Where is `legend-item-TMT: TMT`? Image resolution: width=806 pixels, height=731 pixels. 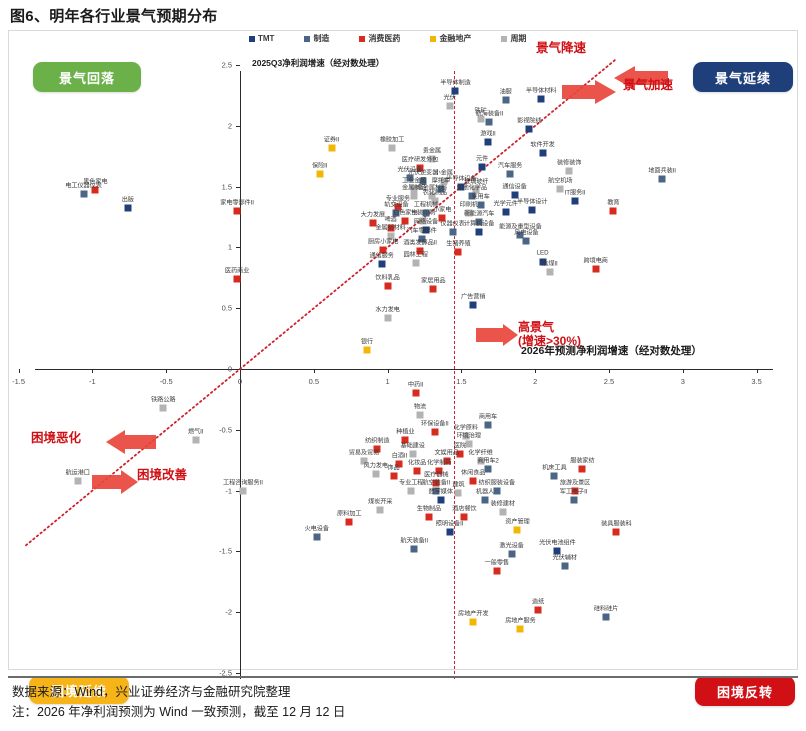
legend-item-TMT: TMT is located at coordinates (261, 38).